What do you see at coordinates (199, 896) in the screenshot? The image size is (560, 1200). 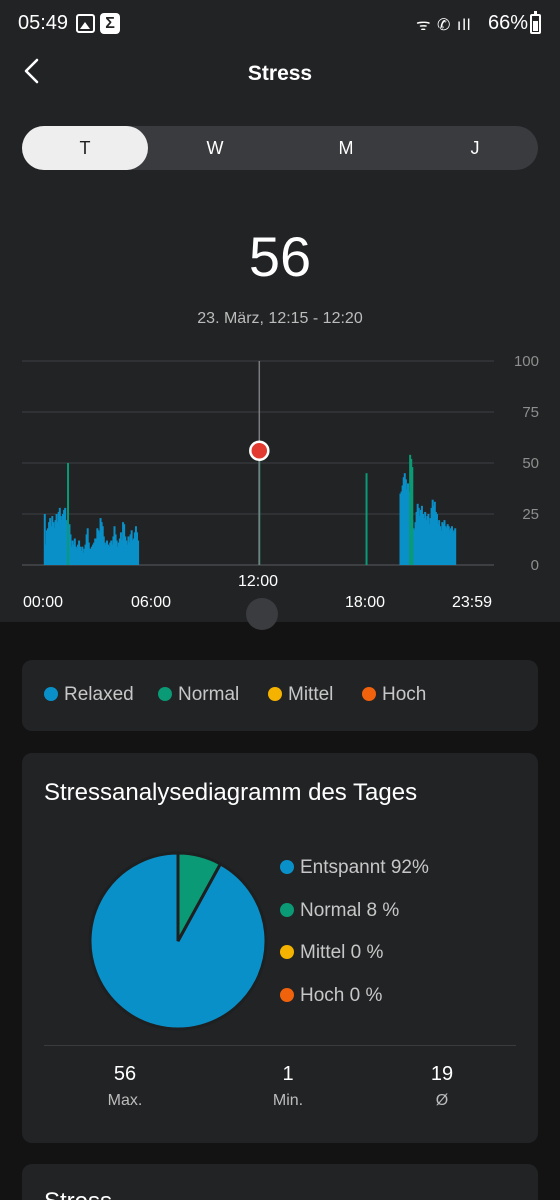 I see `pie-slice-normal` at bounding box center [199, 896].